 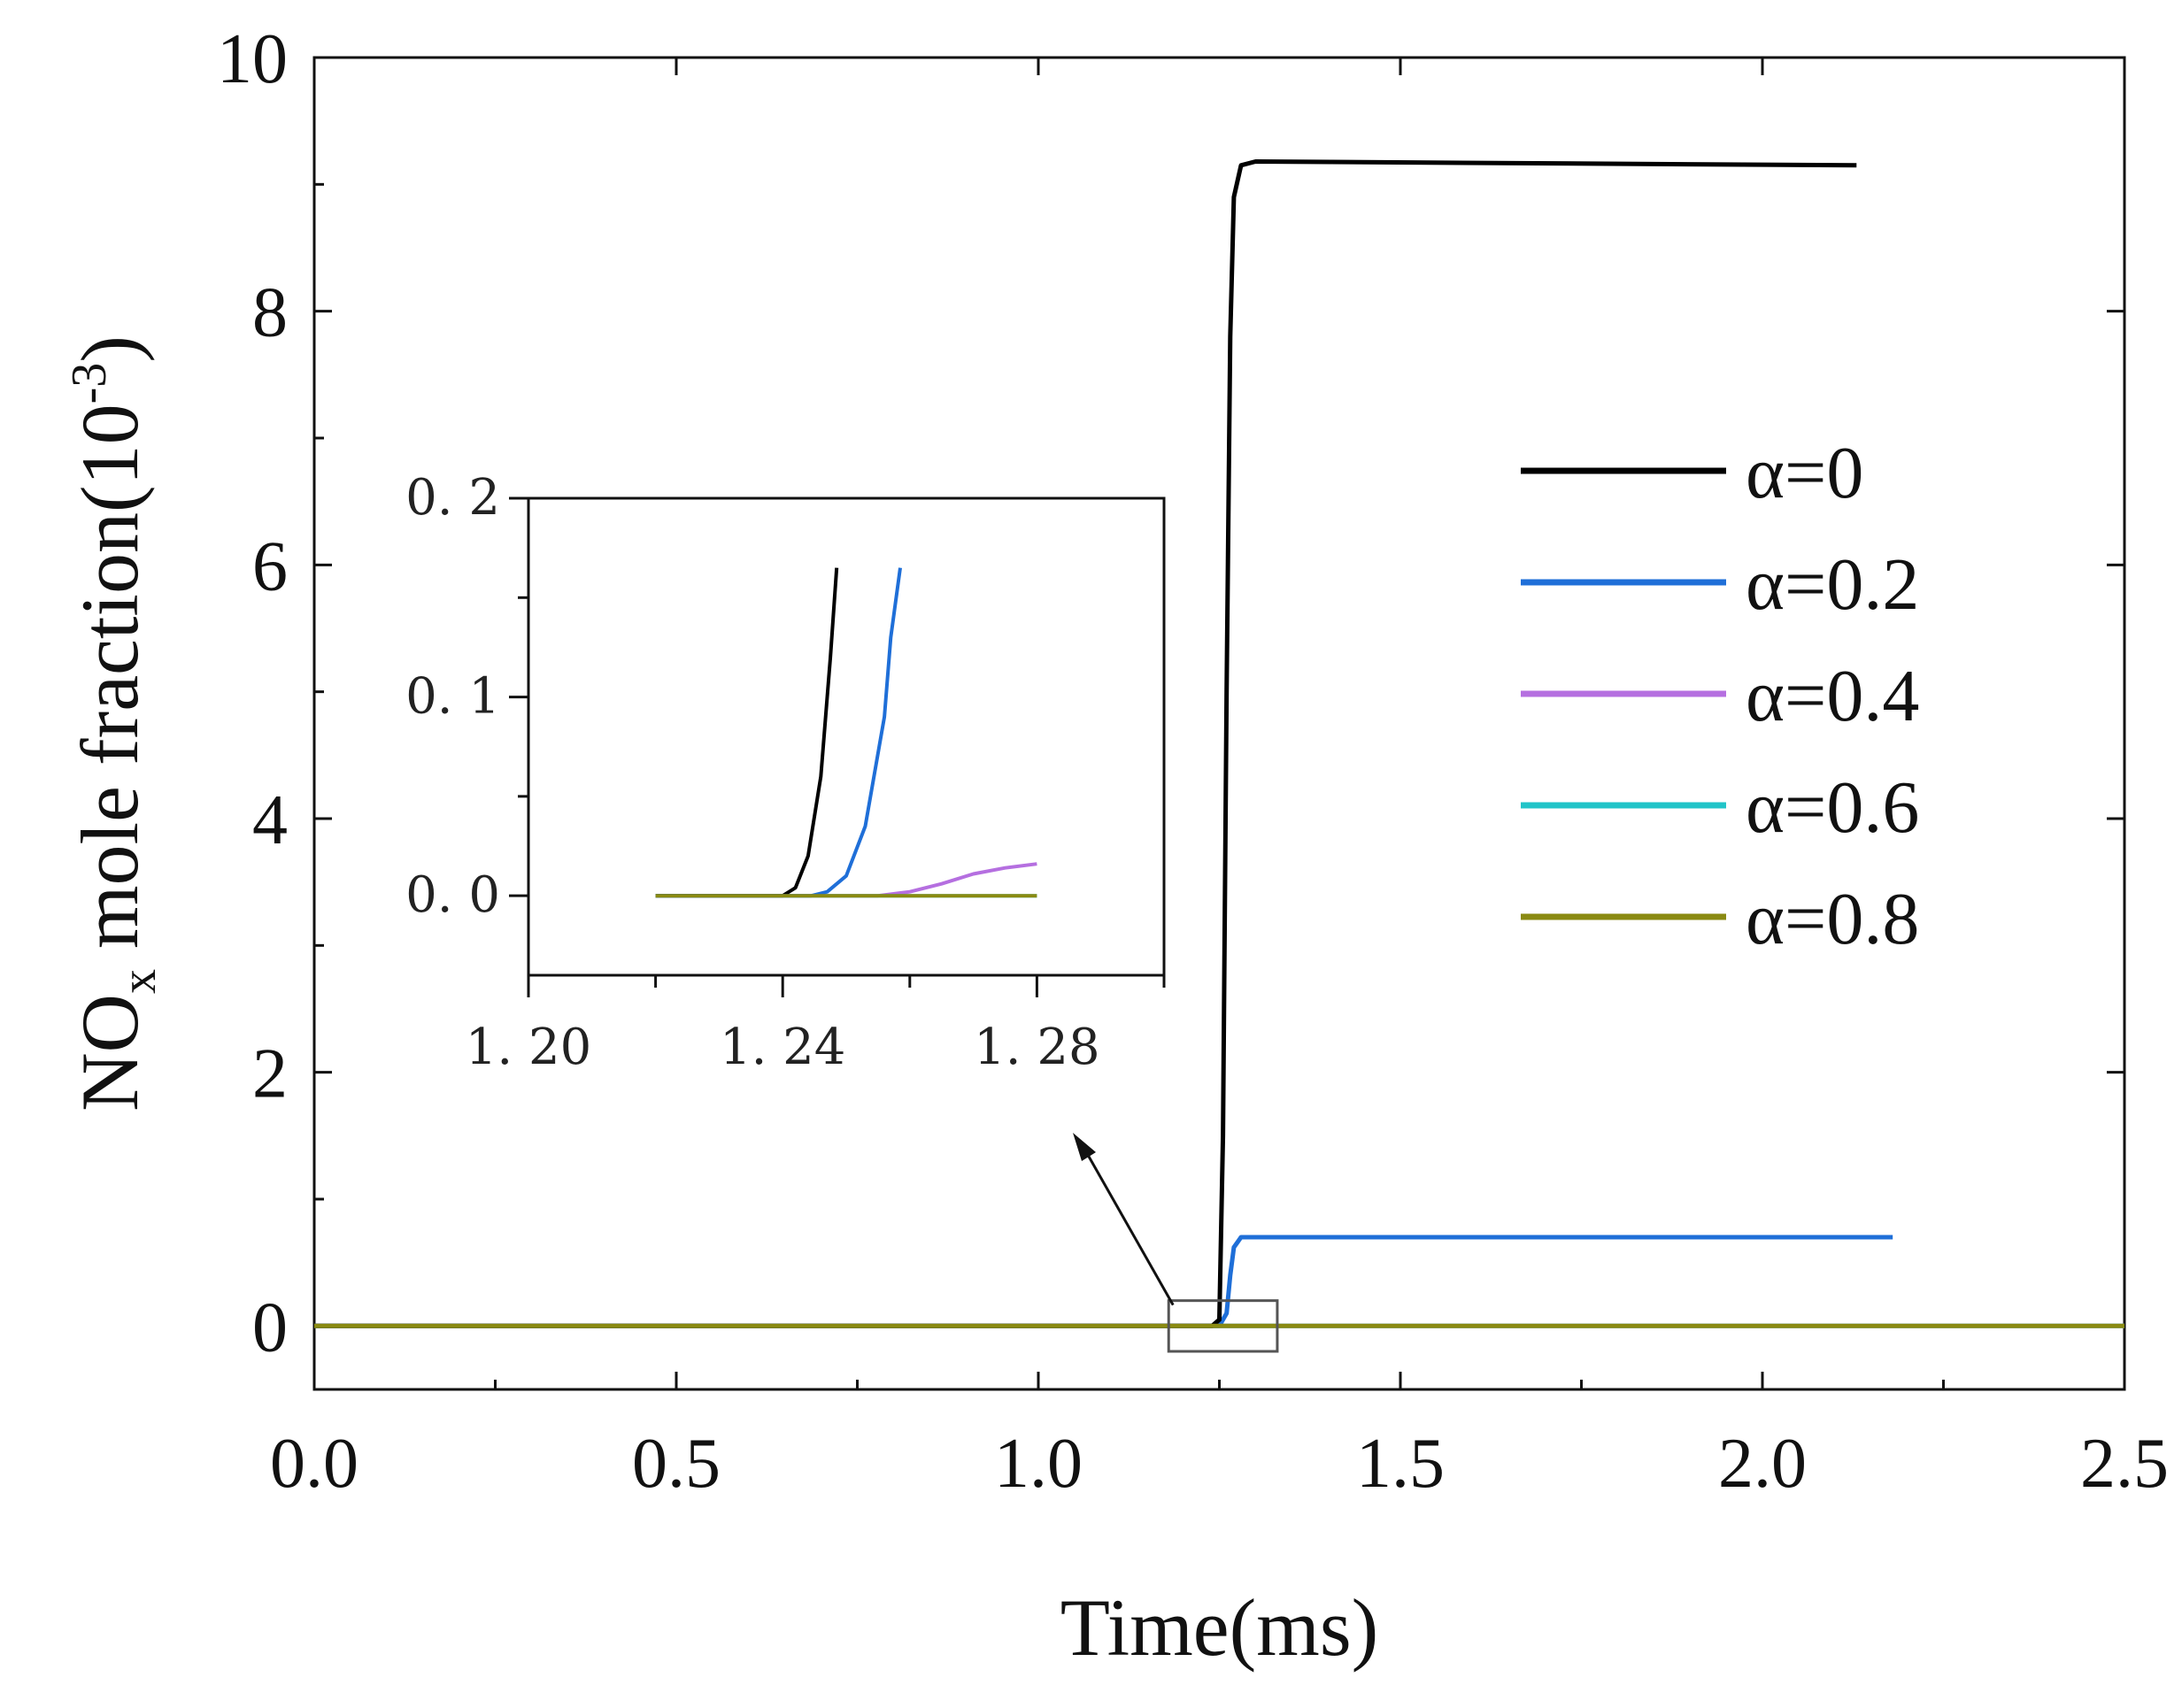 What do you see at coordinates (1223, 1326) in the screenshot?
I see `zoom-box` at bounding box center [1223, 1326].